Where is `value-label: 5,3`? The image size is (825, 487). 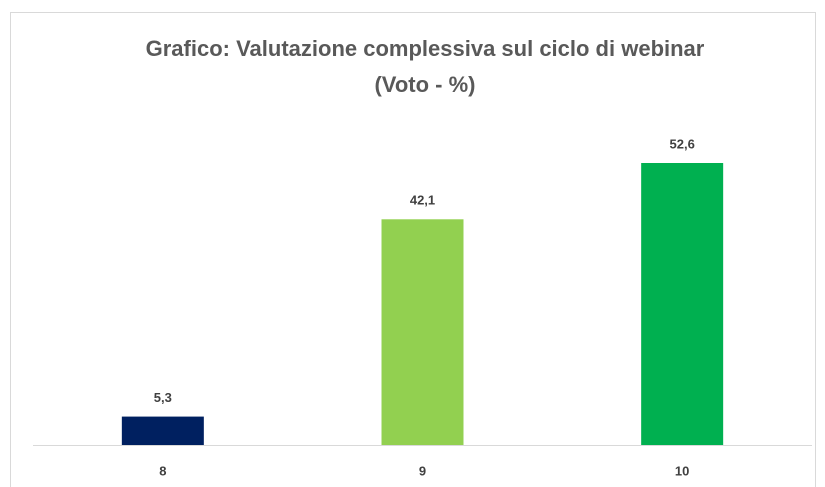
value-label: 5,3 is located at coordinates (163, 397).